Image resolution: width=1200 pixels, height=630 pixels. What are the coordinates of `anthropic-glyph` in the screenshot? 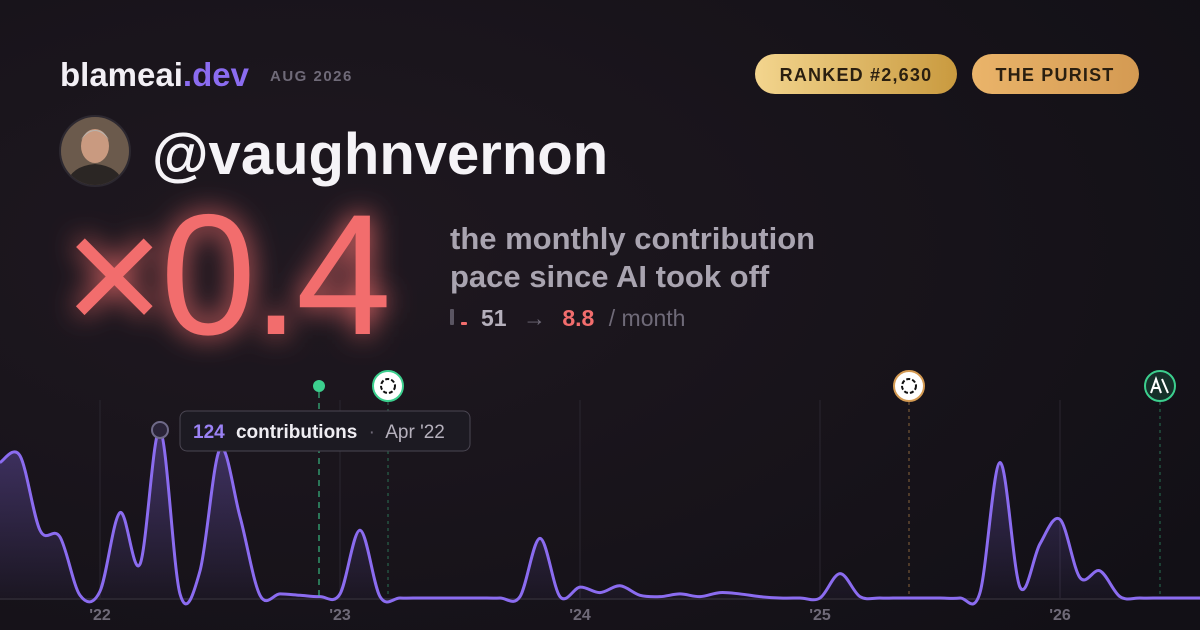 It's located at (1159, 385).